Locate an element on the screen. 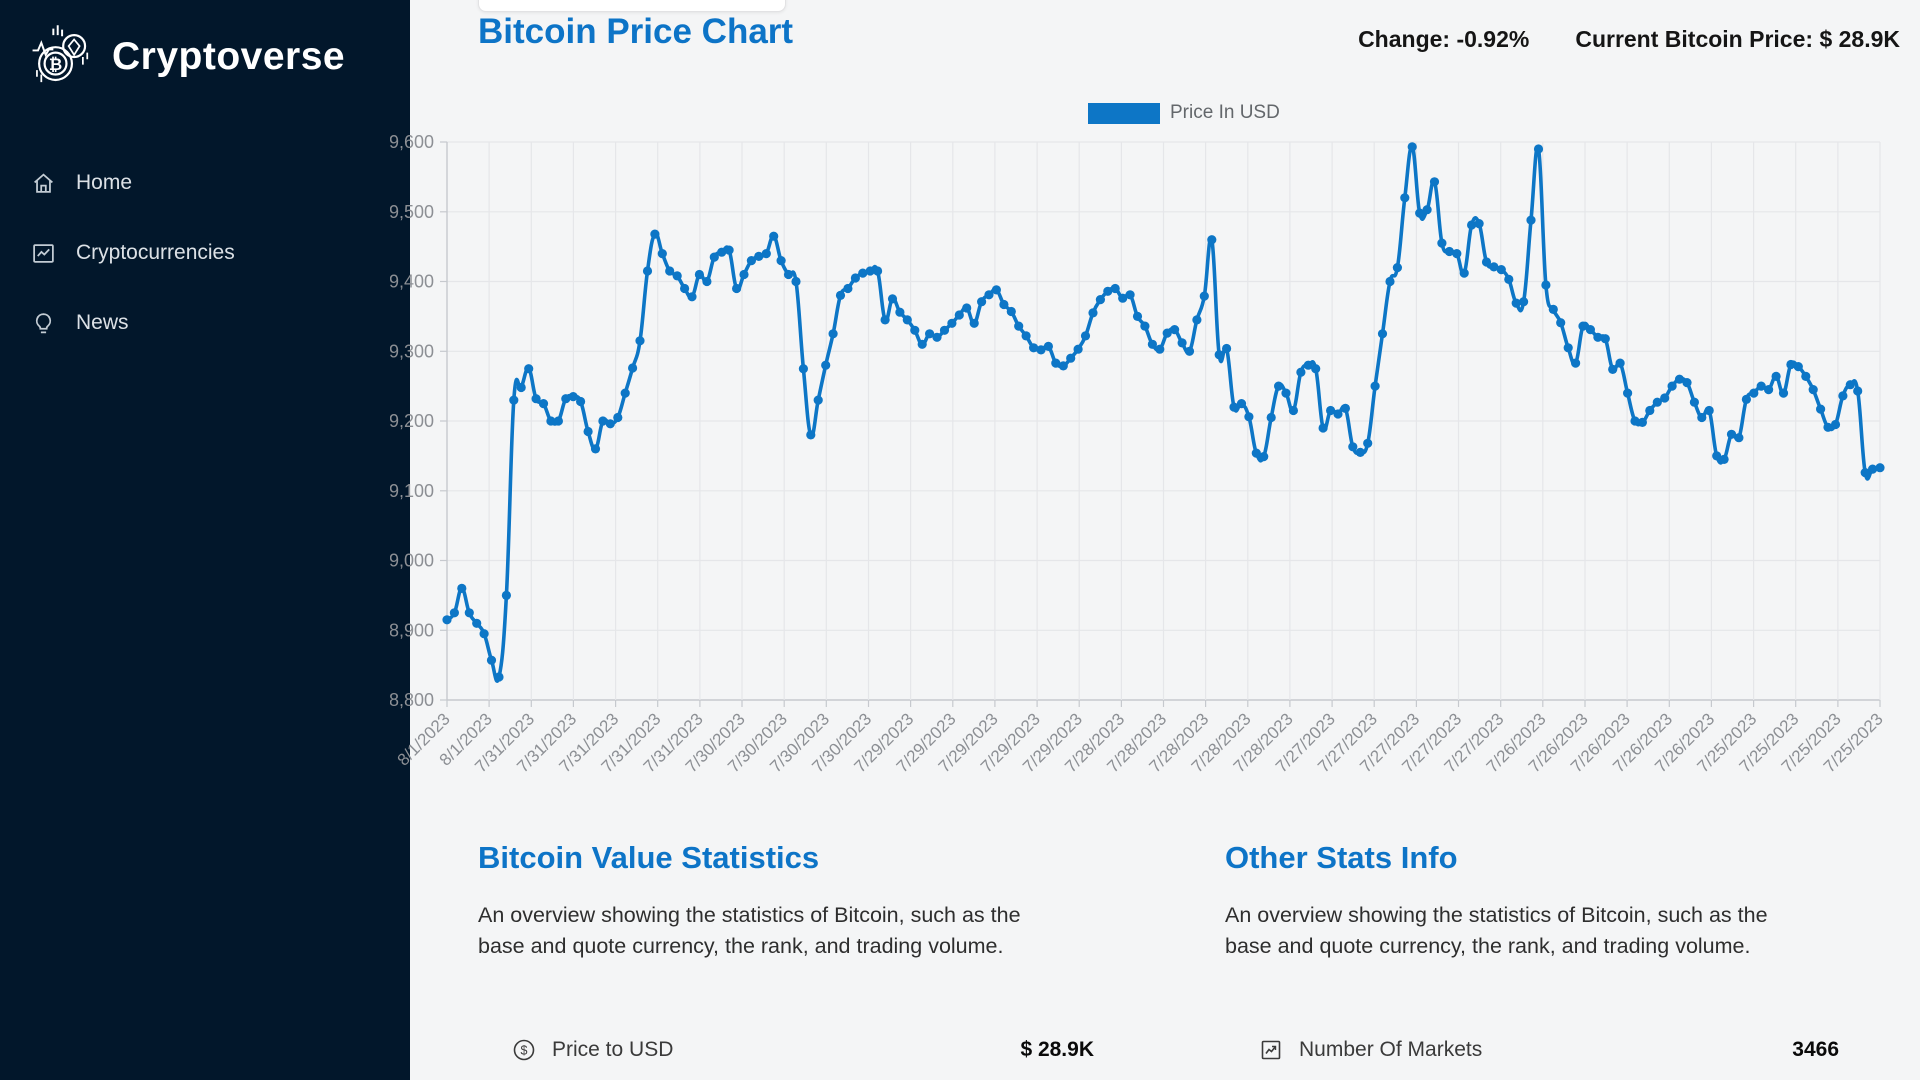 This screenshot has width=1920, height=1080. brand: ₿ Cryptoverse is located at coordinates (185, 57).